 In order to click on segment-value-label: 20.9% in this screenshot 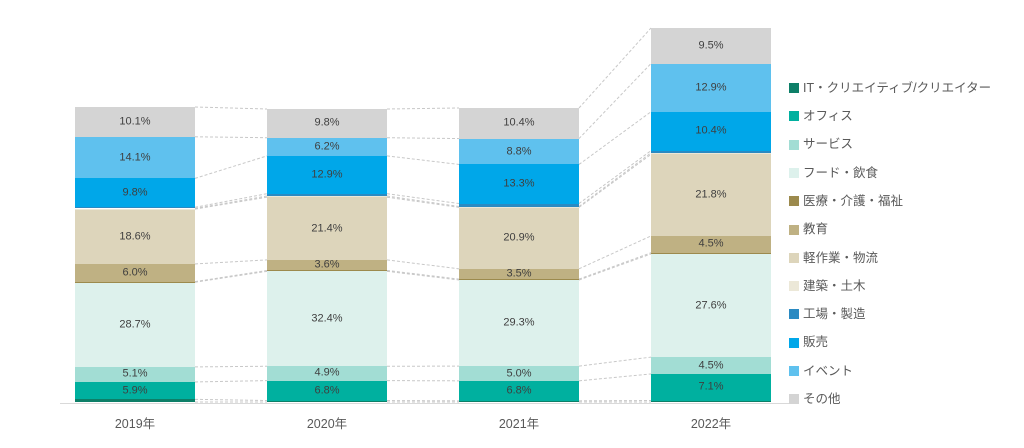, I will do `click(519, 237)`.